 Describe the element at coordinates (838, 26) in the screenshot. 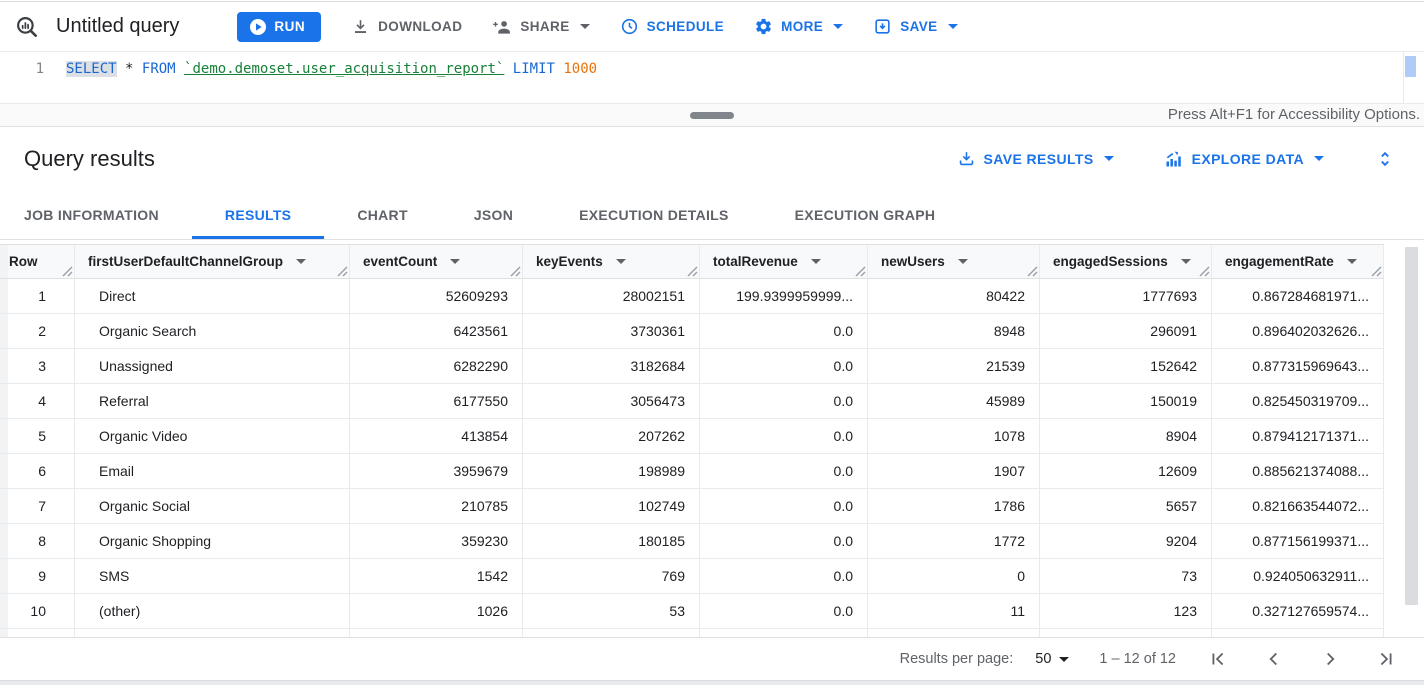

I see `chevron-down-icon` at that location.